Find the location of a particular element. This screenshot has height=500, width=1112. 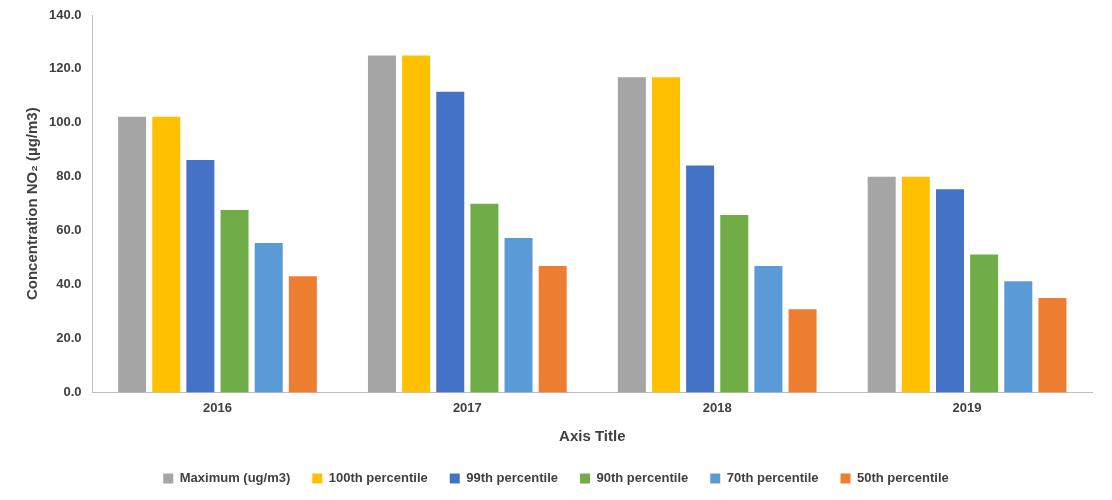

x-tick-label: 2019 is located at coordinates (967, 407).